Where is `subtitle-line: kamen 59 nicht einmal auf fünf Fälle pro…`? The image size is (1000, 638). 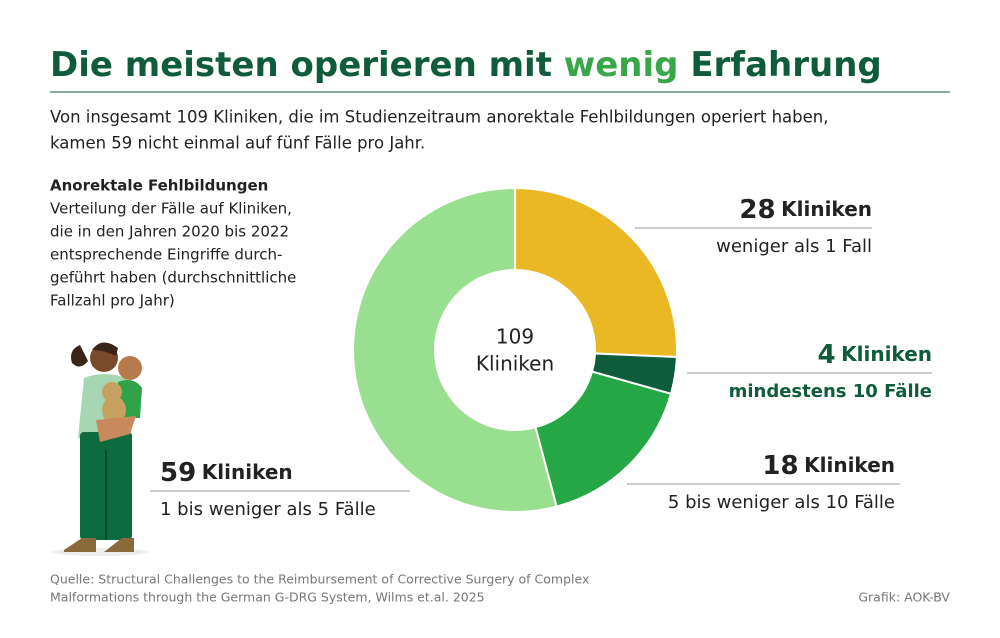
subtitle-line: kamen 59 nicht einmal auf fünf Fälle pro… is located at coordinates (237, 143).